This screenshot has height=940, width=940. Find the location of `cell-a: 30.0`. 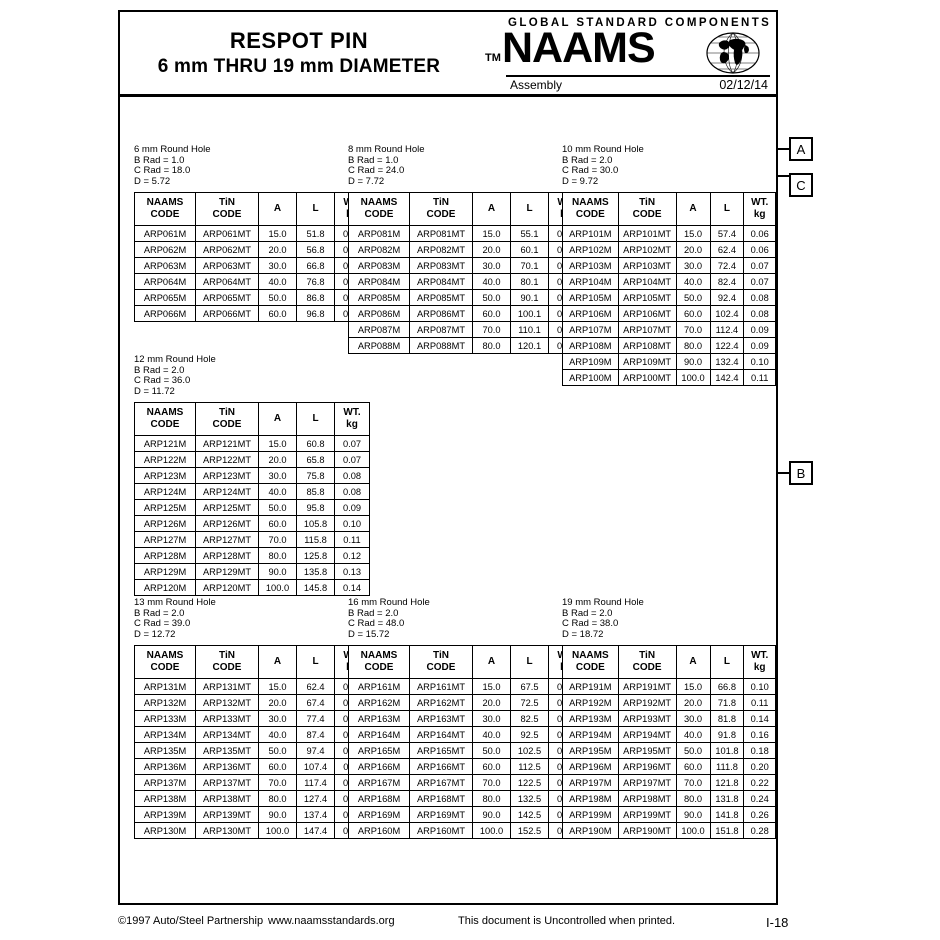

cell-a: 30.0 is located at coordinates (693, 719).